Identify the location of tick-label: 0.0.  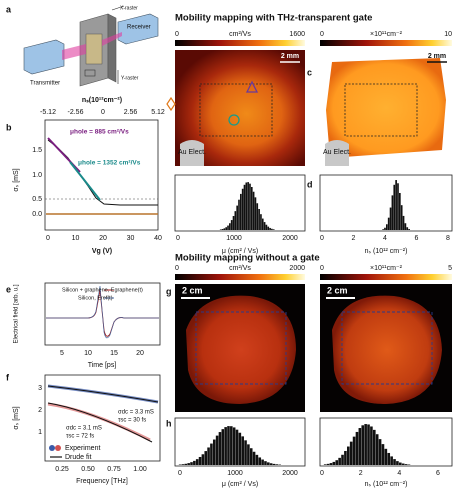
(37, 214).